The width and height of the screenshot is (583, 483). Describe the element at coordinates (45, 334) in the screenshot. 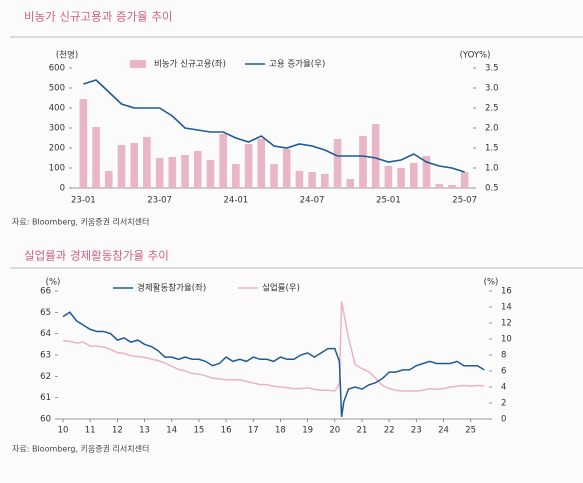

I see `y-tick-label: 64` at that location.